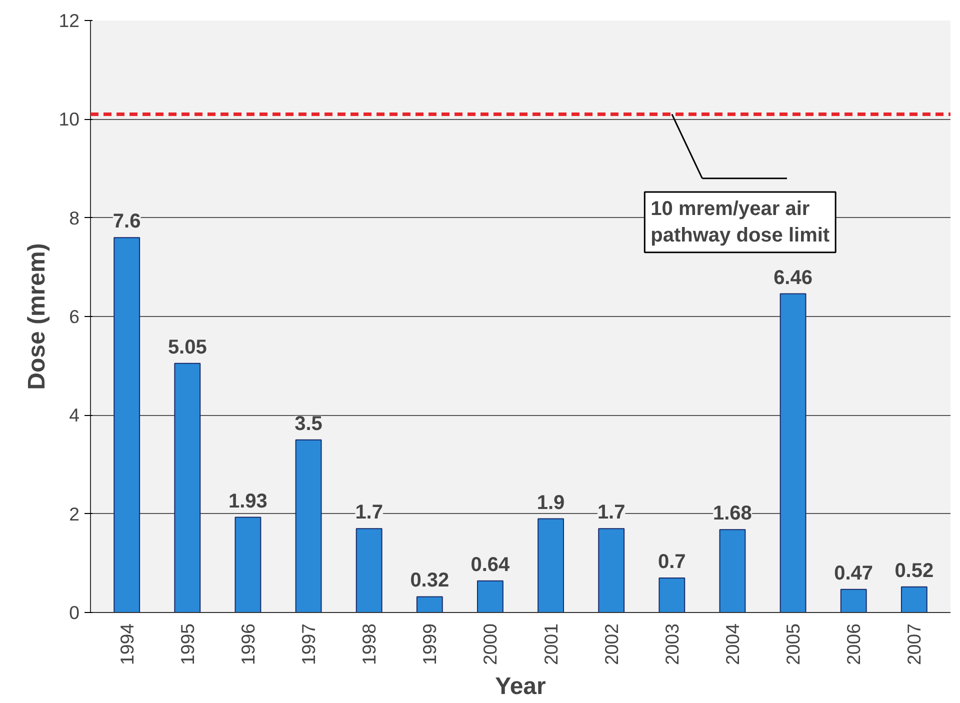 The height and width of the screenshot is (703, 960). I want to click on y-axis-title: Dose (mrem), so click(37, 316).